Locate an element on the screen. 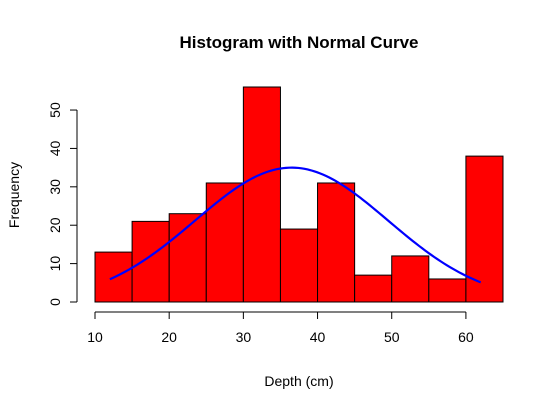 The height and width of the screenshot is (409, 560). x-tick-label: 20 is located at coordinates (169, 337).